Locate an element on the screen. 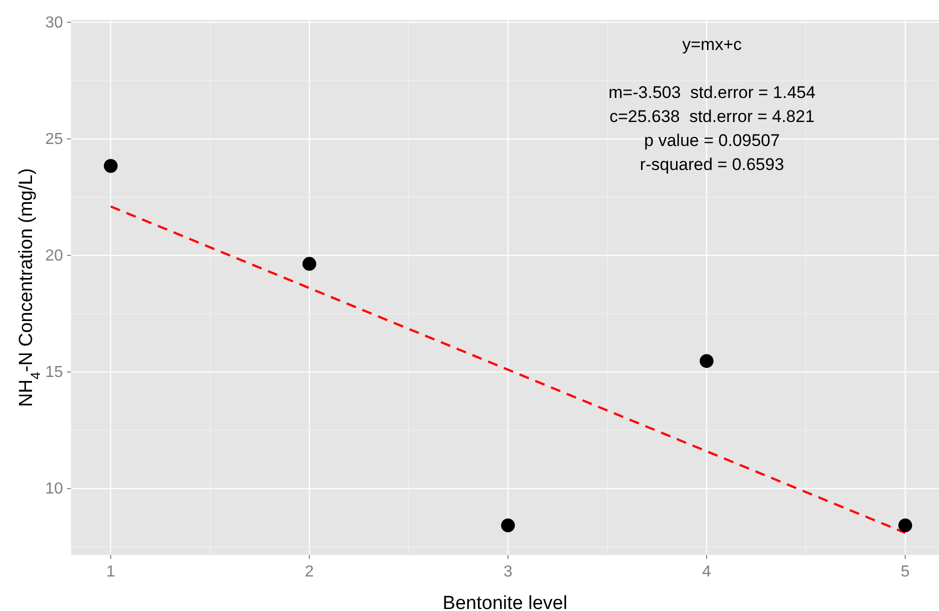 The height and width of the screenshot is (611, 939). y-tick-label: 10 is located at coordinates (54, 489).